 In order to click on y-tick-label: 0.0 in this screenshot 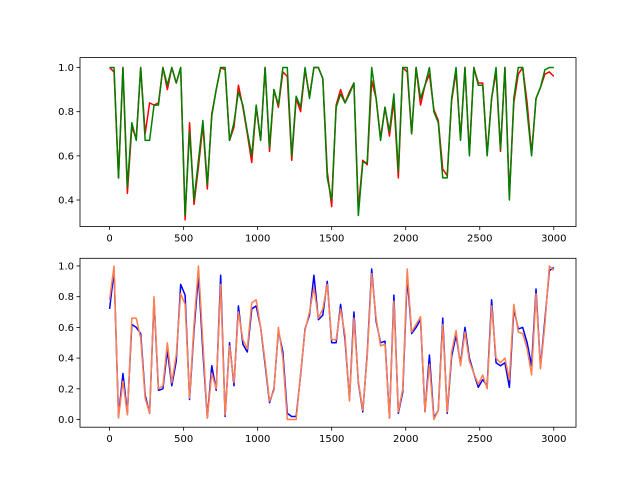, I will do `click(66, 420)`.